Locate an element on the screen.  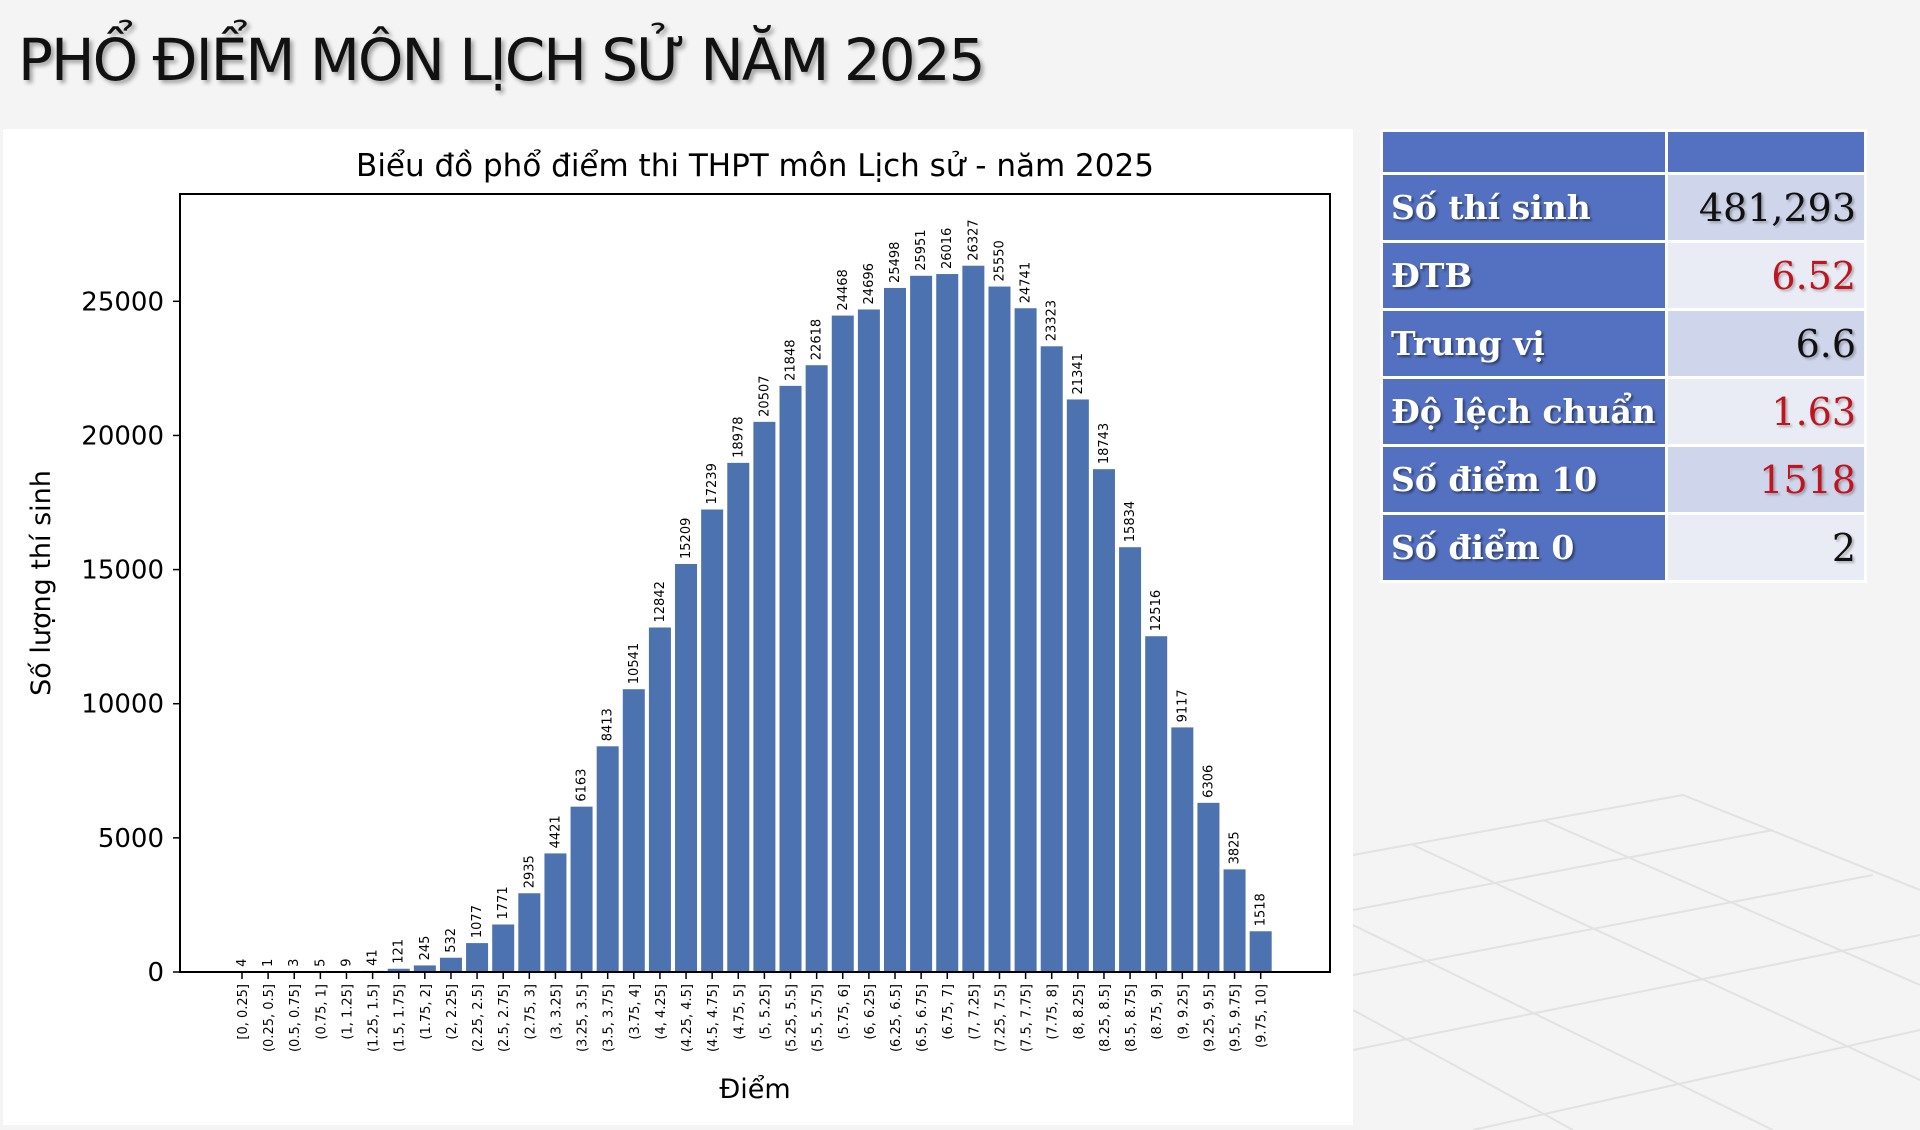
stats-row: Số điểm 10 1518 is located at coordinates (1623, 479).